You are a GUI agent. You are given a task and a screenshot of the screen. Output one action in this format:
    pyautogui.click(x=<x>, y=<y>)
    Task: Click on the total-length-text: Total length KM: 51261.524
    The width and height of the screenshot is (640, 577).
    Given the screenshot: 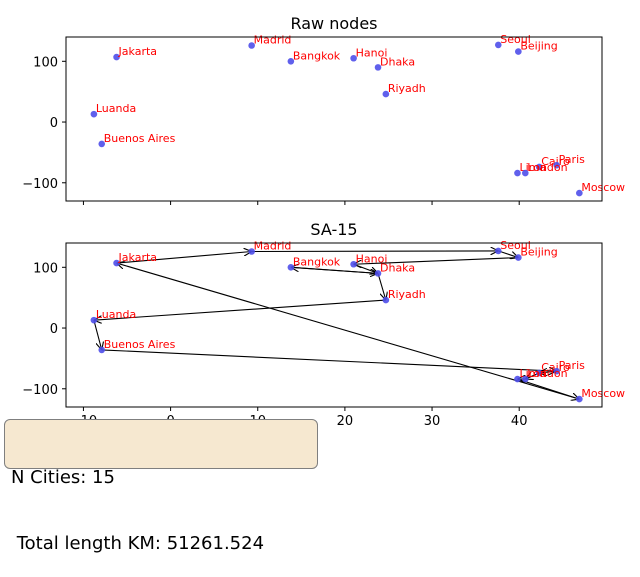 What is the action you would take?
    pyautogui.click(x=138, y=543)
    